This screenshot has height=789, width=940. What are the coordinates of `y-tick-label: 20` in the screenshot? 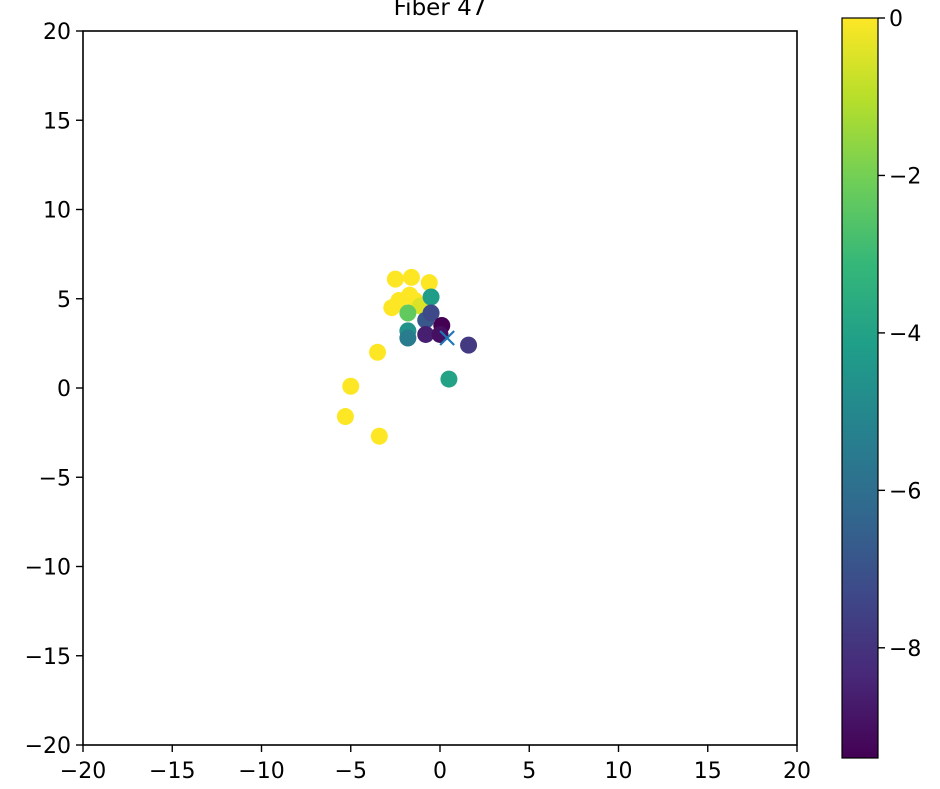 It's located at (57, 32).